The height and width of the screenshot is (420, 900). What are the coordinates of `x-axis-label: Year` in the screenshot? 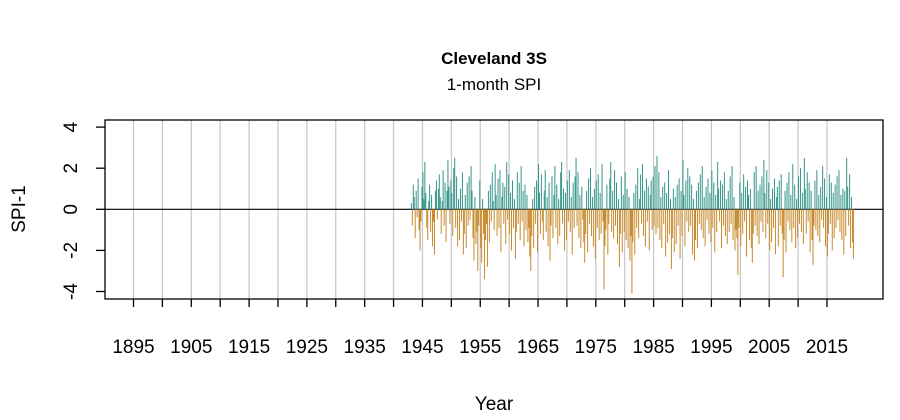 It's located at (494, 404).